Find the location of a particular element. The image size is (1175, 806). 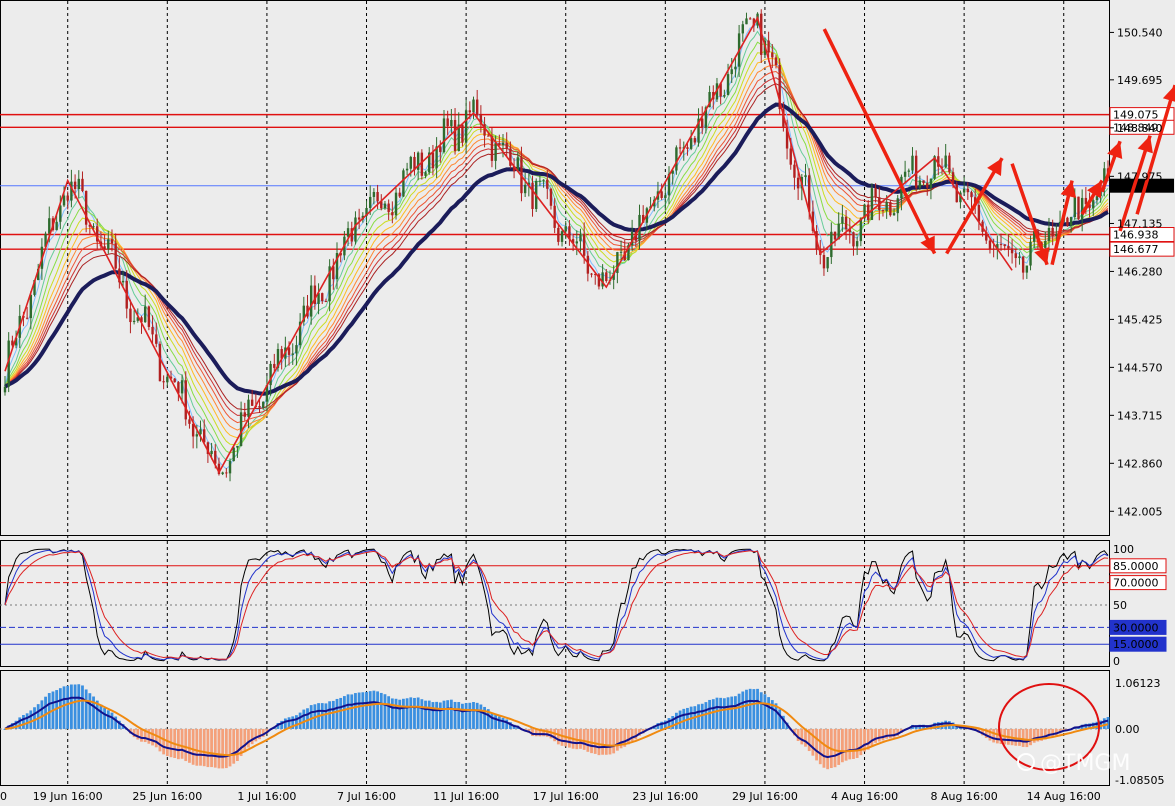

current-price-tag is located at coordinates (1142, 185).